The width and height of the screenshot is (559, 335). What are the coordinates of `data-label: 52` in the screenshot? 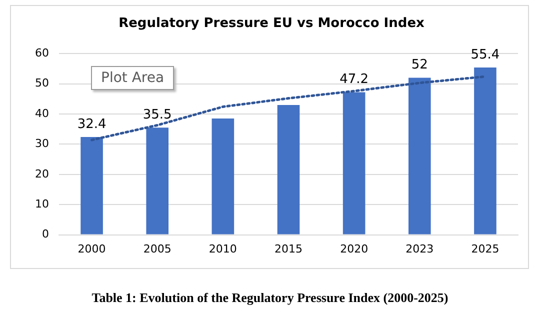 It's located at (419, 65).